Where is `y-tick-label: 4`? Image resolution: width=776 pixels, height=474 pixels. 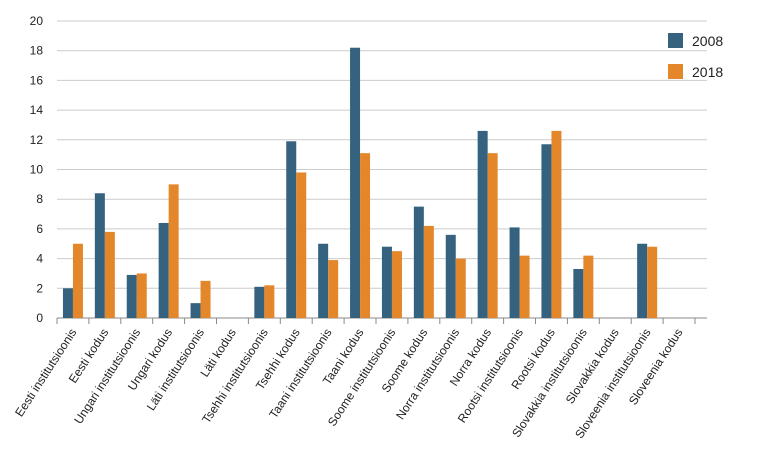 y-tick-label: 4 is located at coordinates (39, 259).